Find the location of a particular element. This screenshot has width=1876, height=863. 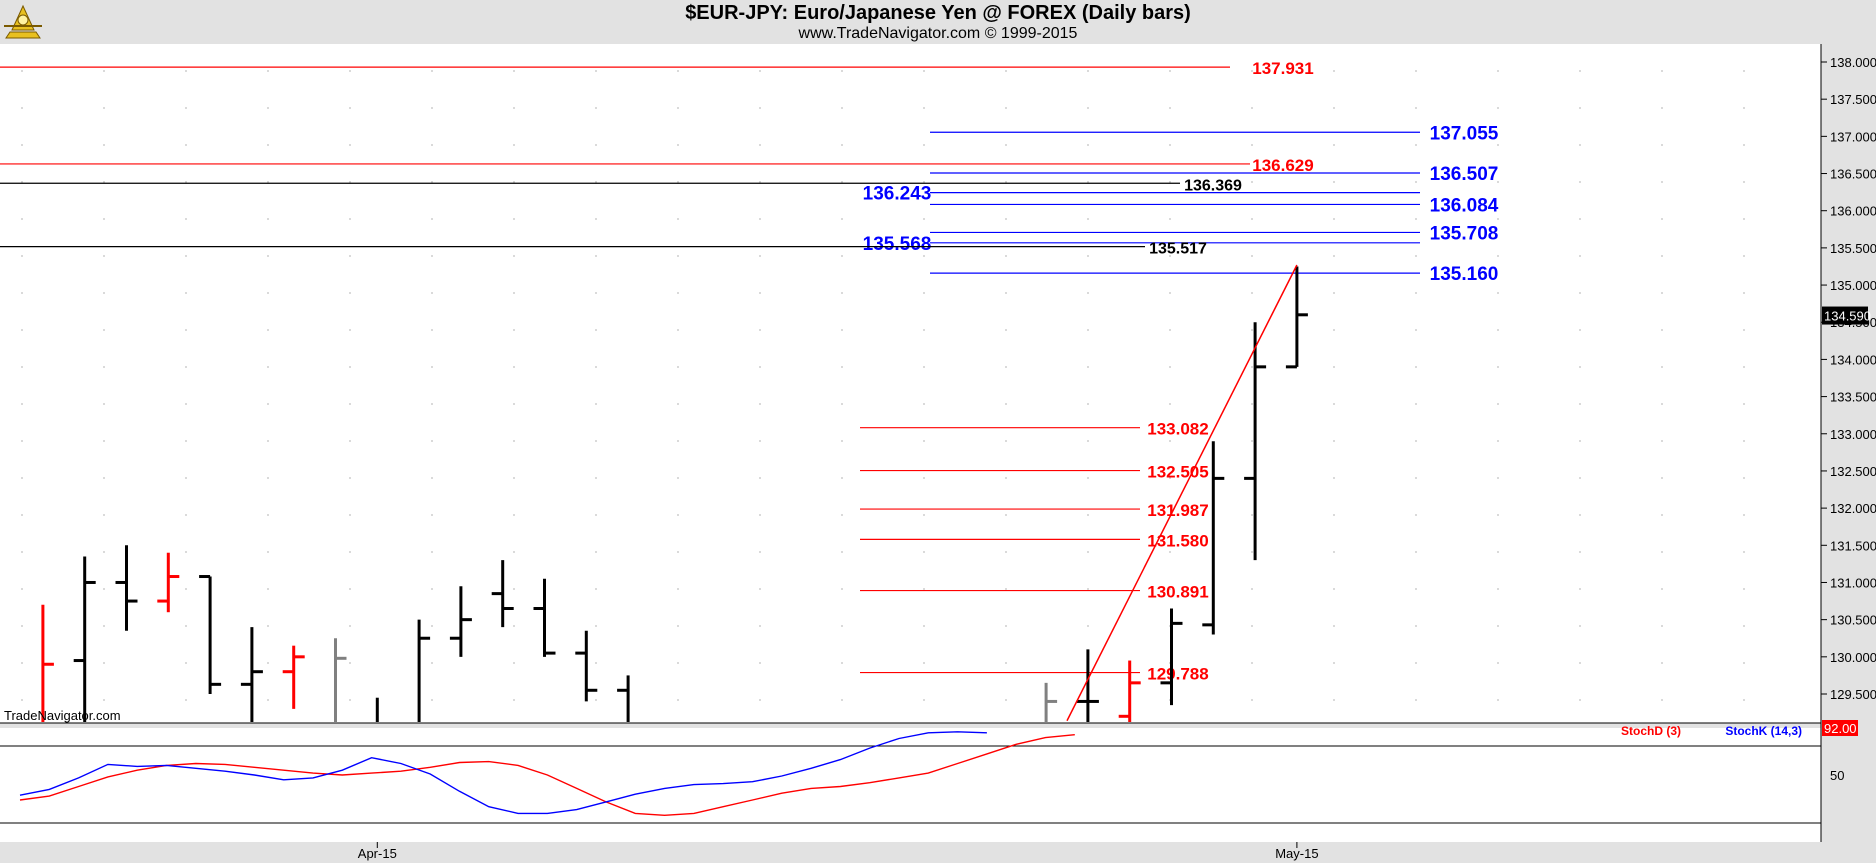

y-tick-label: 135.500 is located at coordinates (1853, 248).